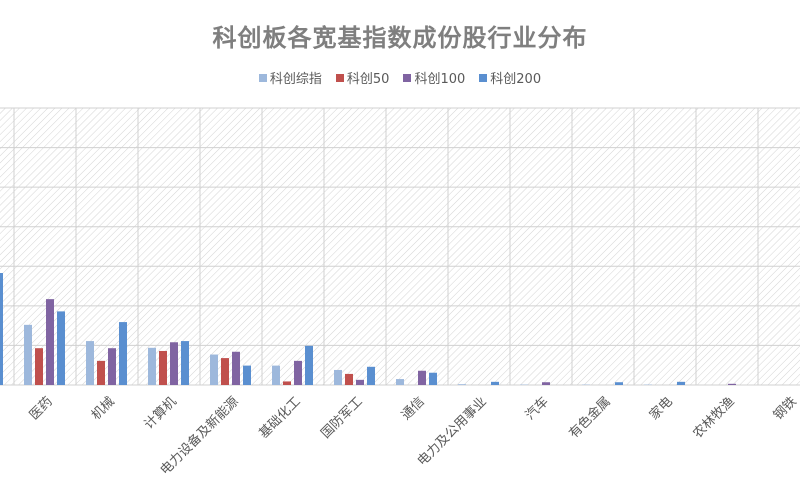  What do you see at coordinates (400, 77) in the screenshot?
I see `legend: 科创综指 科创50 科创100 科创200` at bounding box center [400, 77].